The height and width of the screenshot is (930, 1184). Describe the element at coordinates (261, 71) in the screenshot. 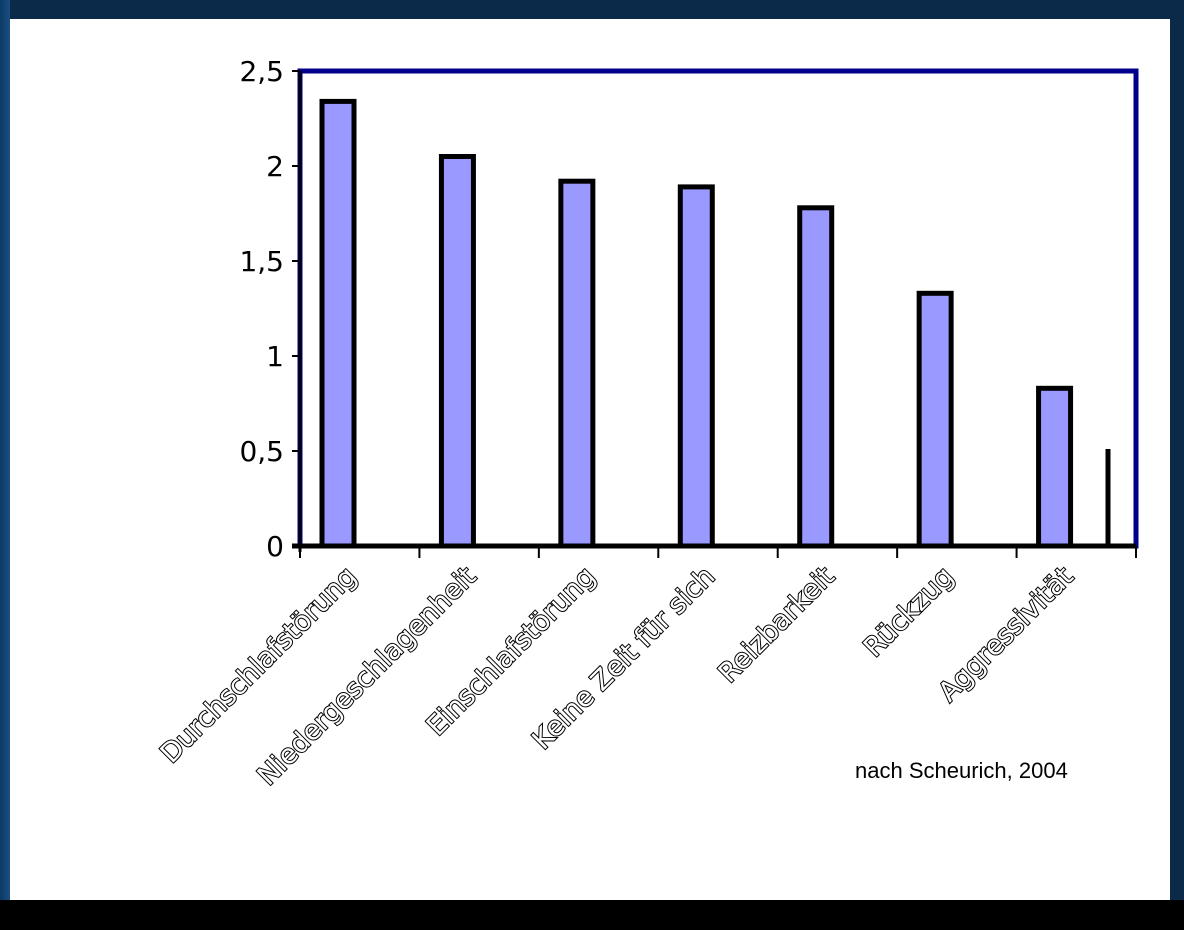

I see `y-tick-label: 2,5` at that location.